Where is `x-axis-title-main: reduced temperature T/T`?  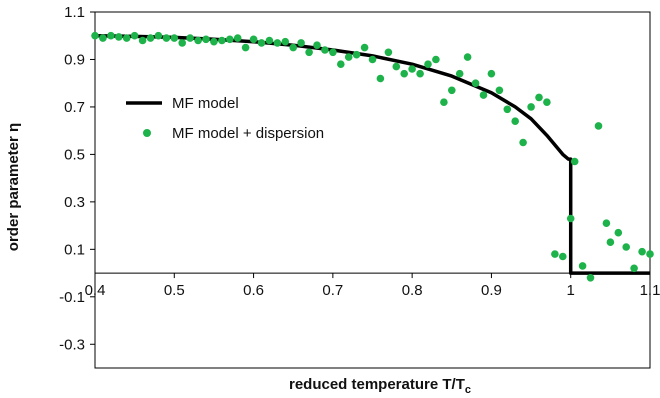
x-axis-title-main: reduced temperature T/T is located at coordinates (377, 384).